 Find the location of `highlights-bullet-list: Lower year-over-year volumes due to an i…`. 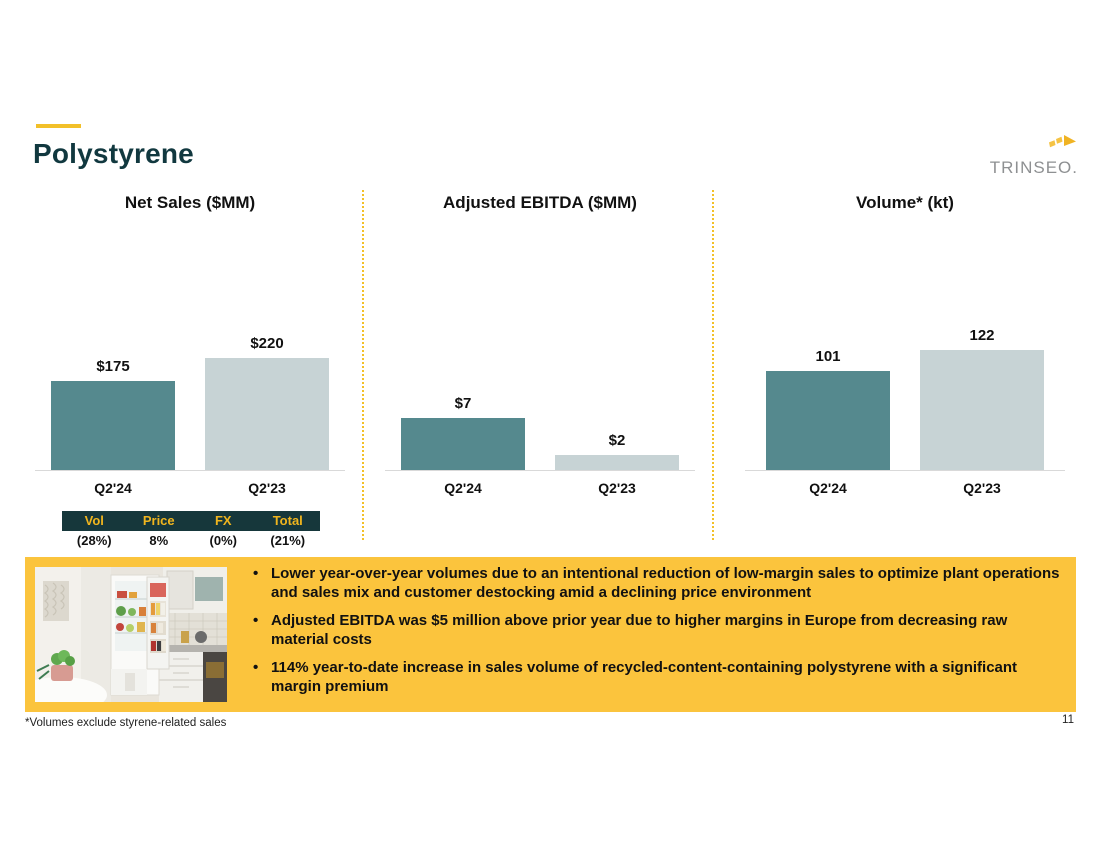

highlights-bullet-list: Lower year-over-year volumes due to an i… is located at coordinates (654, 634).